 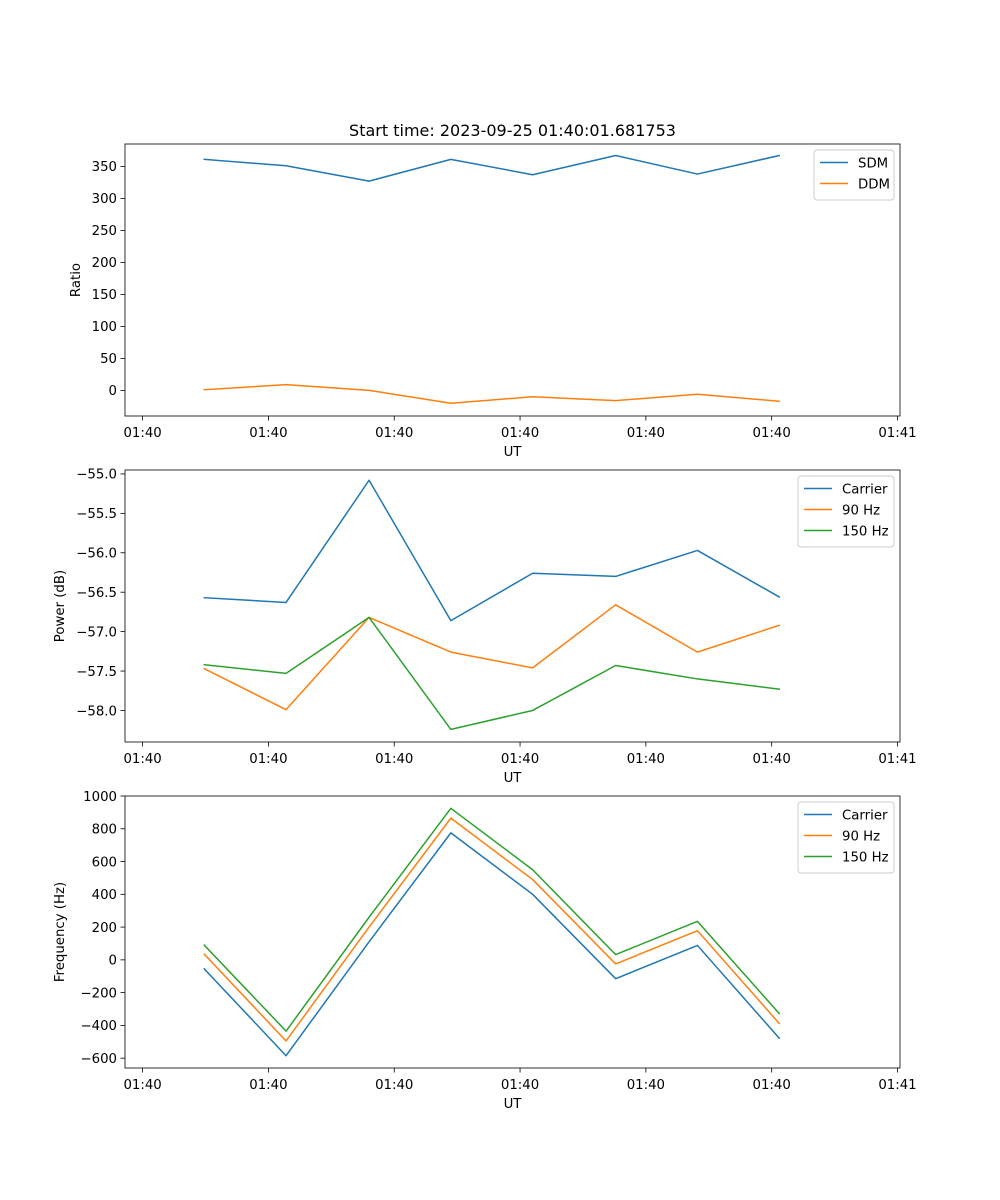 What do you see at coordinates (104, 862) in the screenshot?
I see `y-tick-label: 600` at bounding box center [104, 862].